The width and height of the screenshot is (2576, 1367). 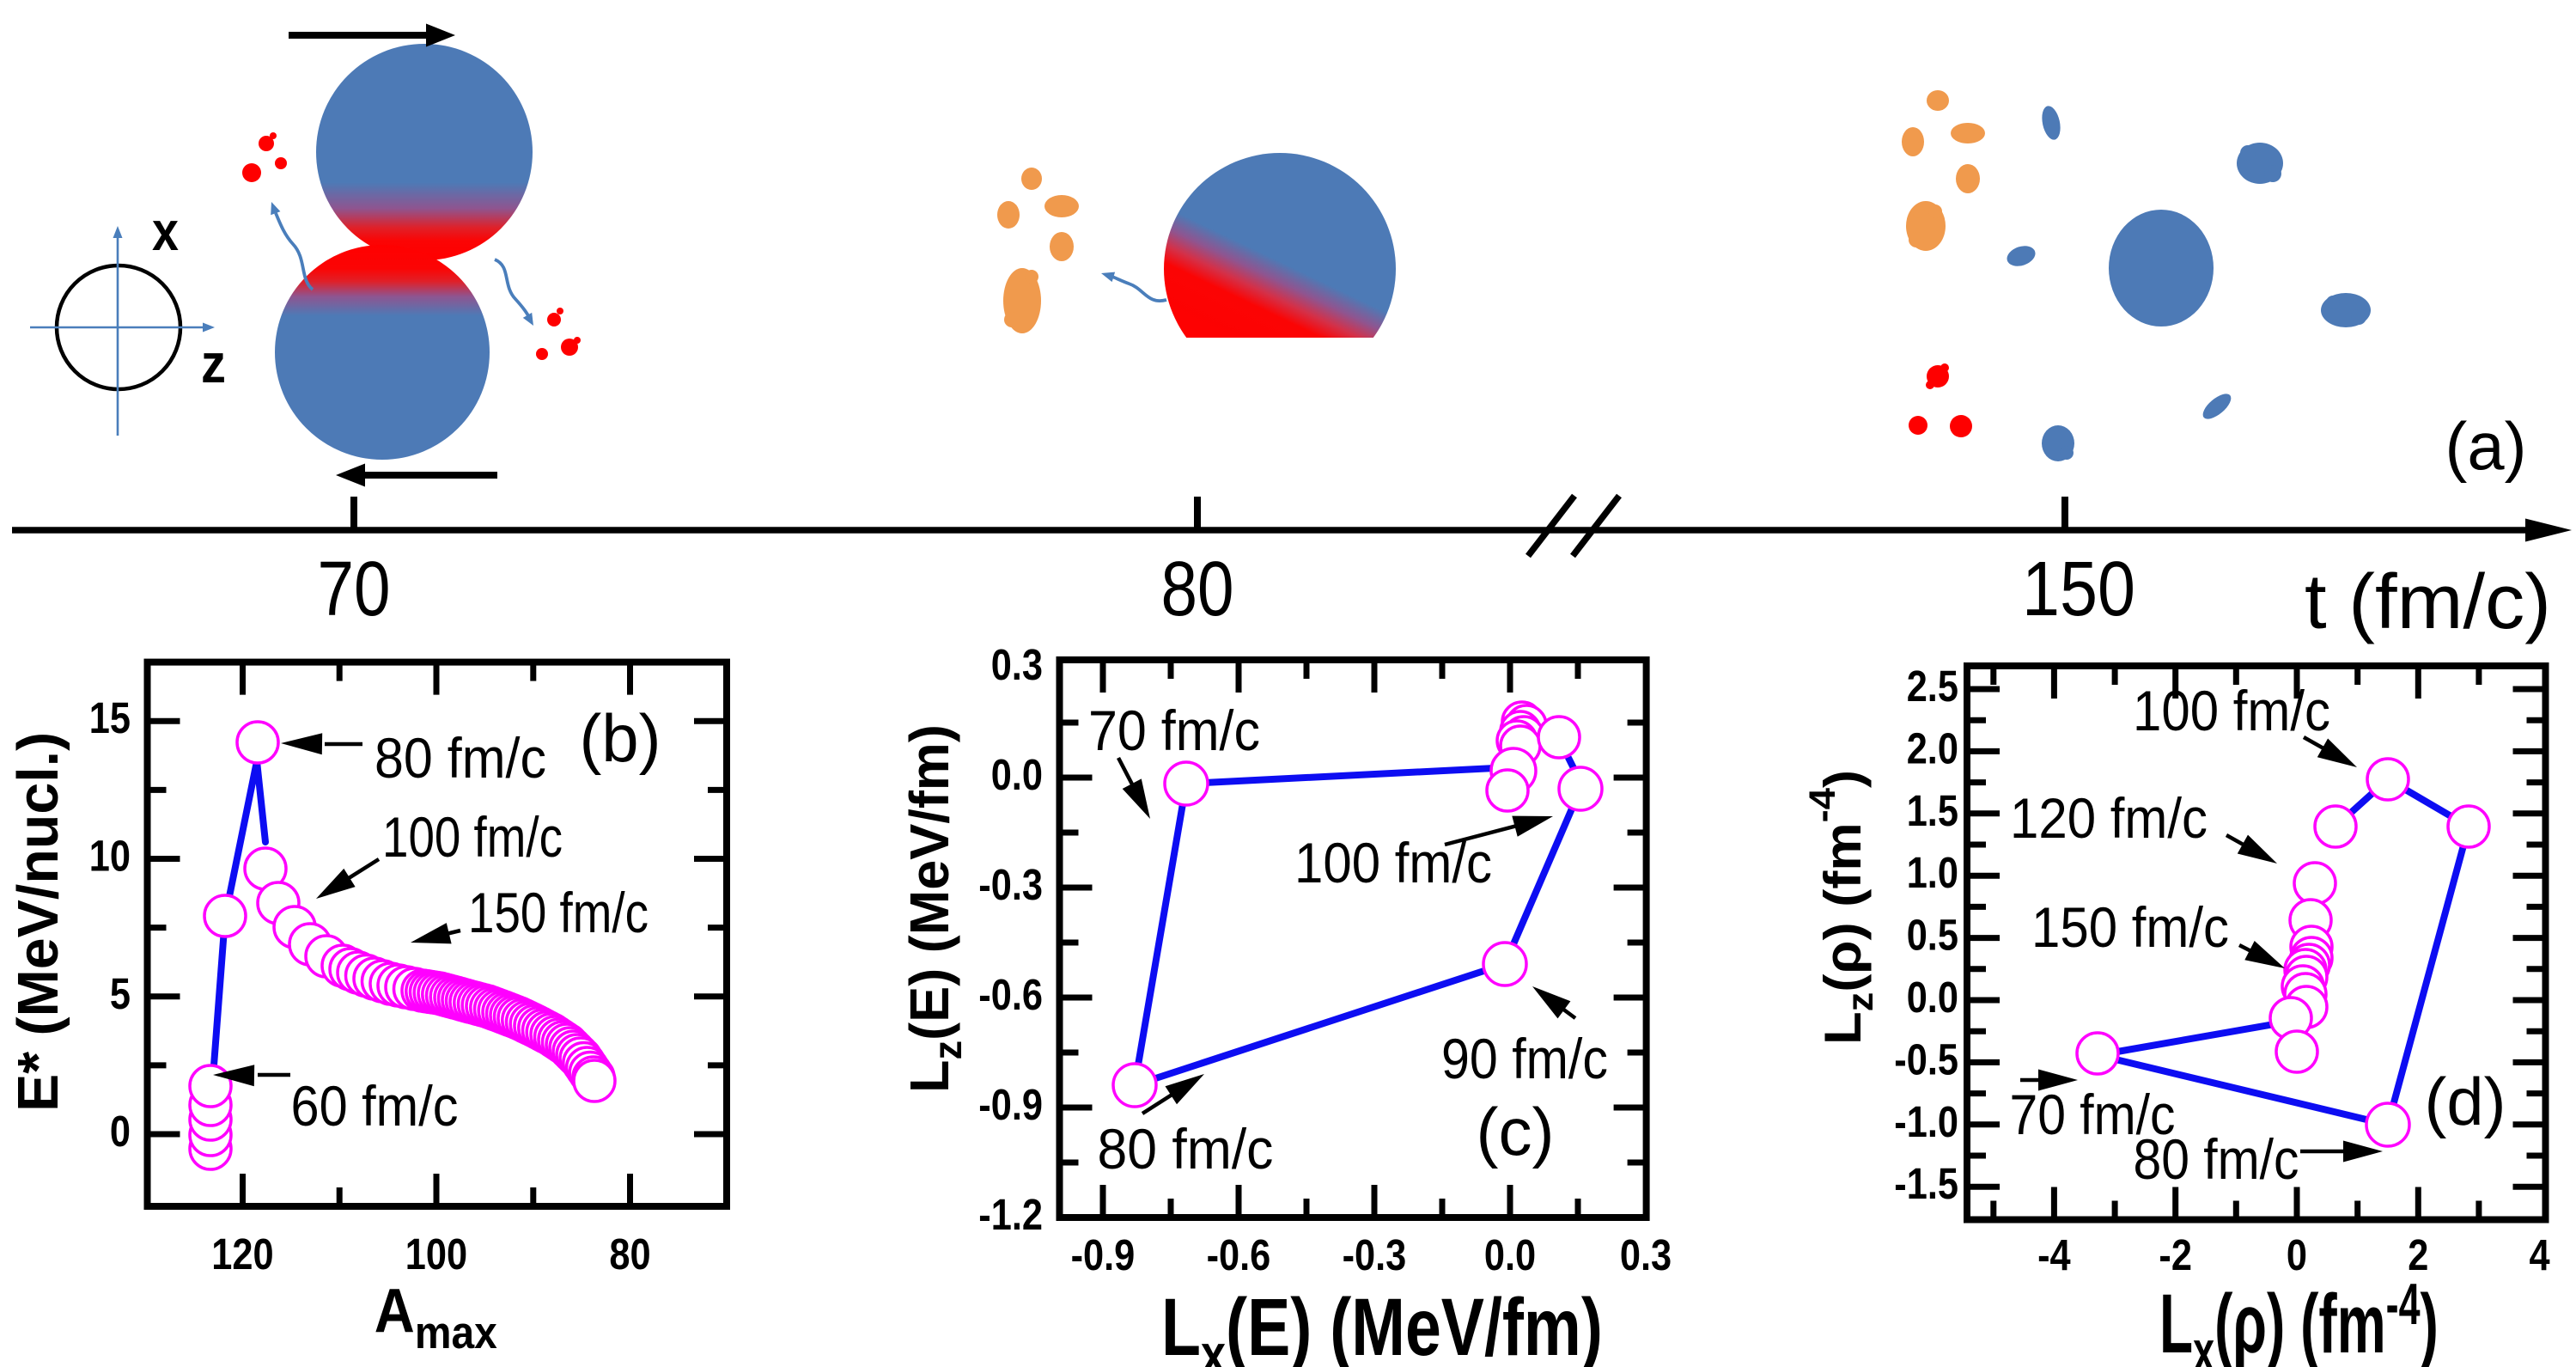 What do you see at coordinates (213, 363) in the screenshot?
I see `svg-text: z` at bounding box center [213, 363].